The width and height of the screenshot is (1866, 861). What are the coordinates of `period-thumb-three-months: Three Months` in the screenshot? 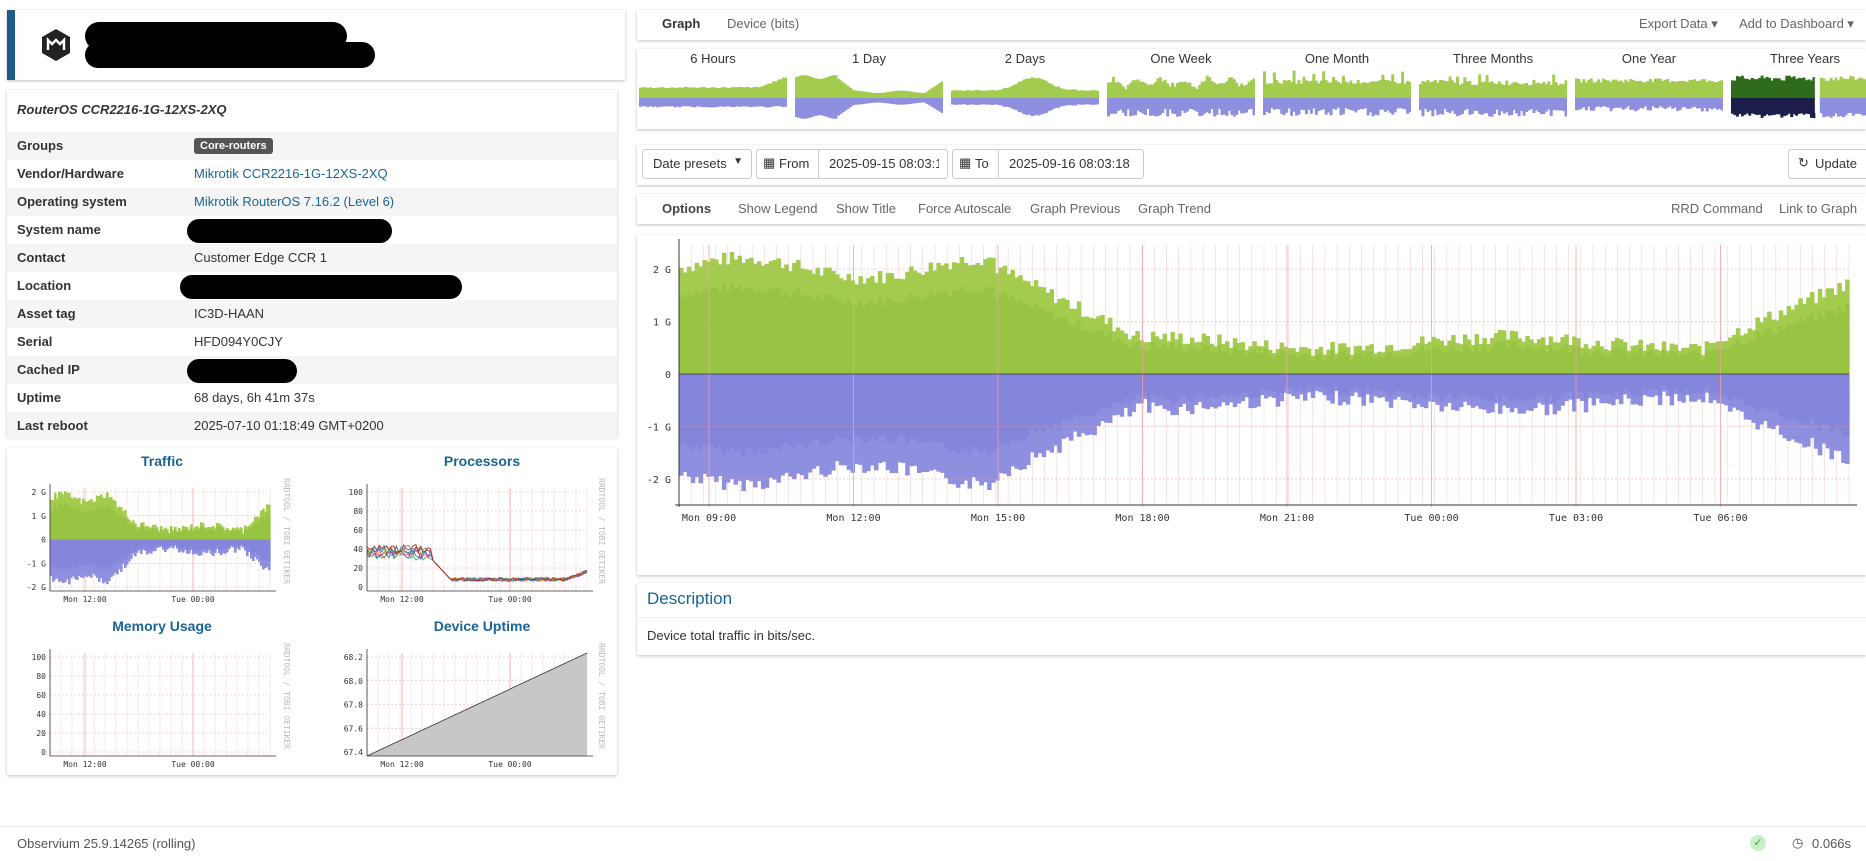 It's located at (1493, 89).